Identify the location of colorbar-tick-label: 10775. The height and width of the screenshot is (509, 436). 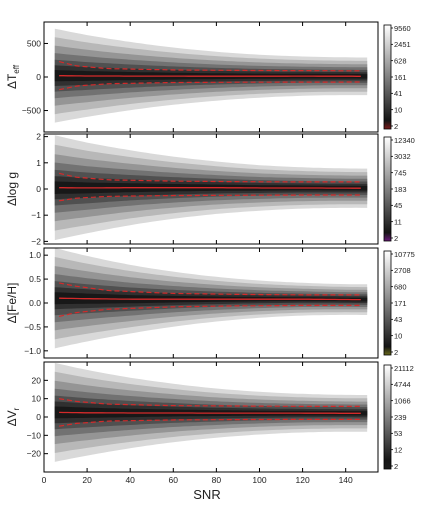
(404, 254).